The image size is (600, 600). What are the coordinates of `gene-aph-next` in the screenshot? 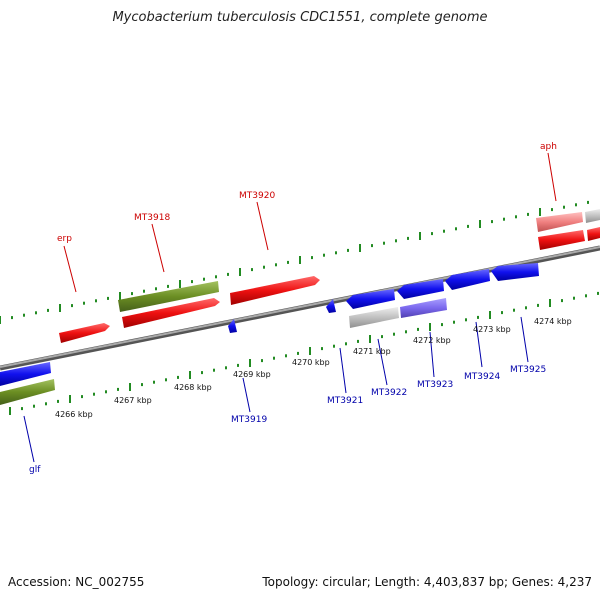 It's located at (593, 234).